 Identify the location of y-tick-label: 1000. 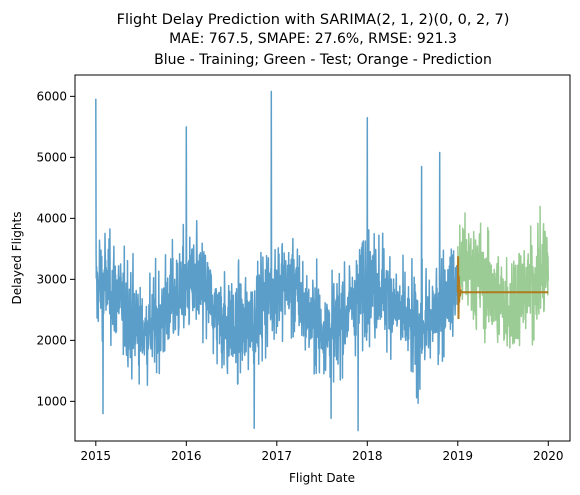
(51, 401).